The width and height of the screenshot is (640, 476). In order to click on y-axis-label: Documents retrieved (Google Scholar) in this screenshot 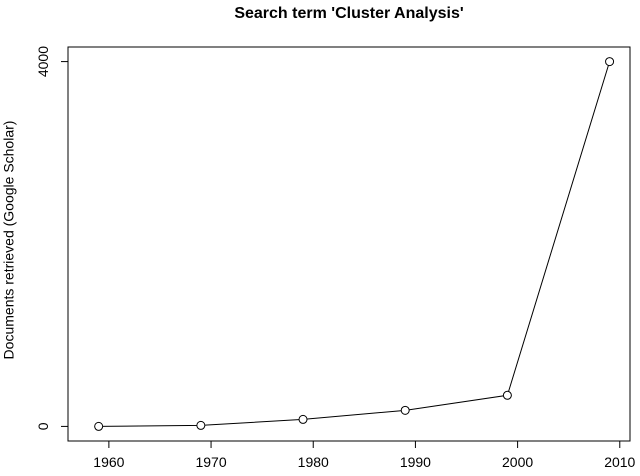, I will do `click(9, 240)`.